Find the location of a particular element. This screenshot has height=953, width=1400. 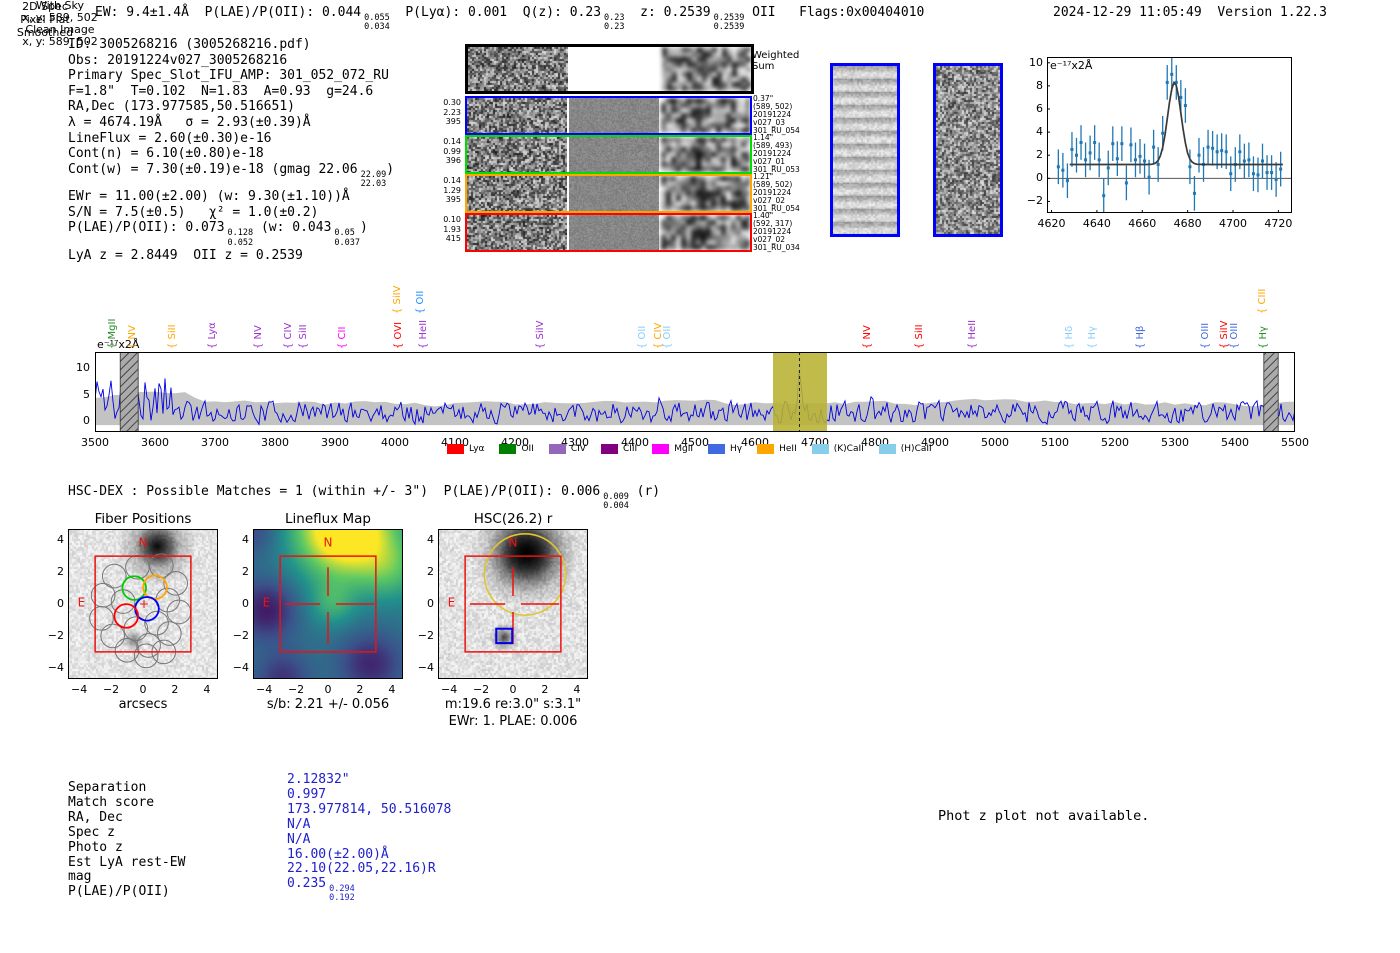

x-tick-label: 3700 is located at coordinates (215, 442).